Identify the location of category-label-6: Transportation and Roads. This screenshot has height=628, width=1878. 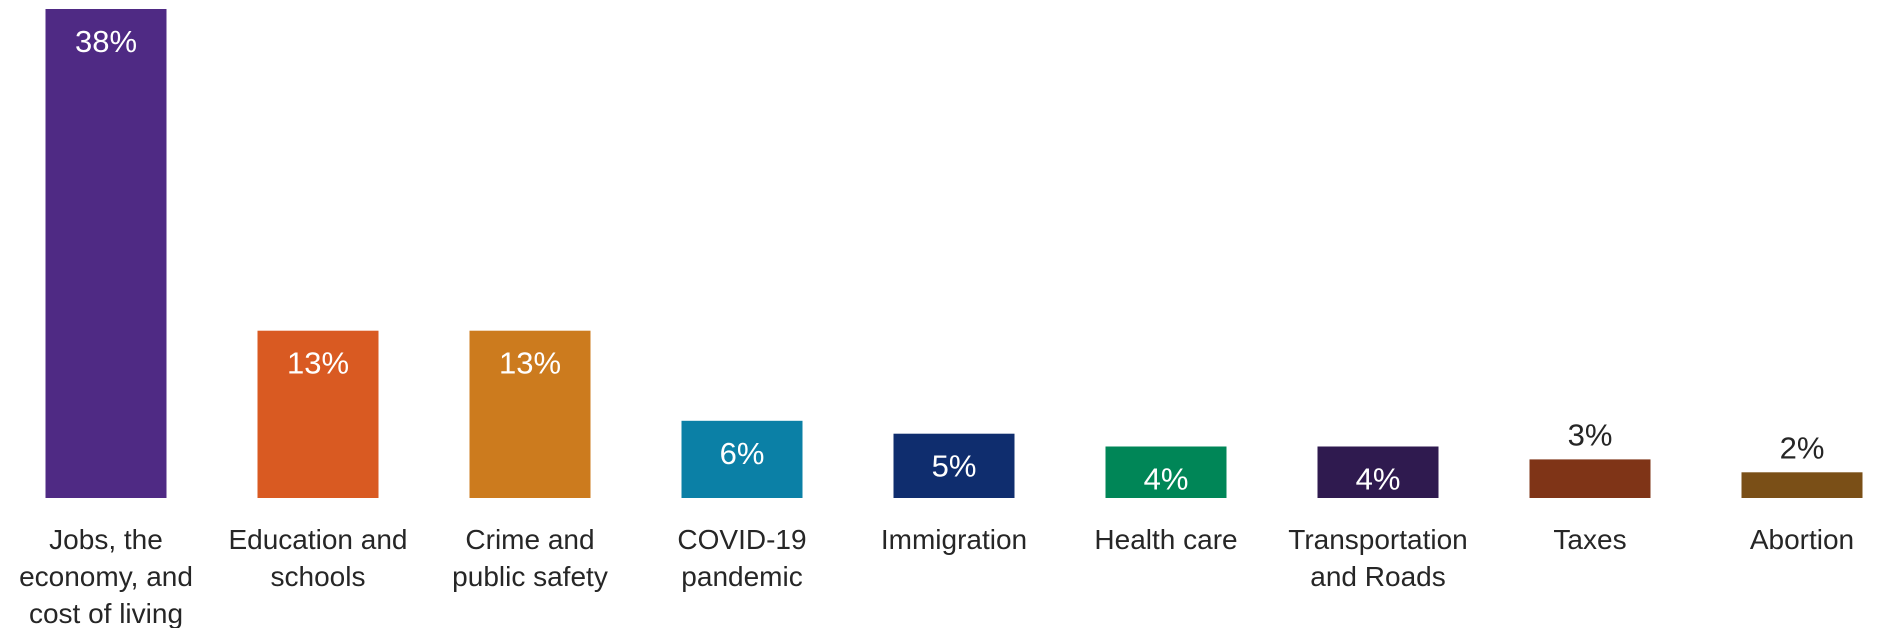
(1378, 558).